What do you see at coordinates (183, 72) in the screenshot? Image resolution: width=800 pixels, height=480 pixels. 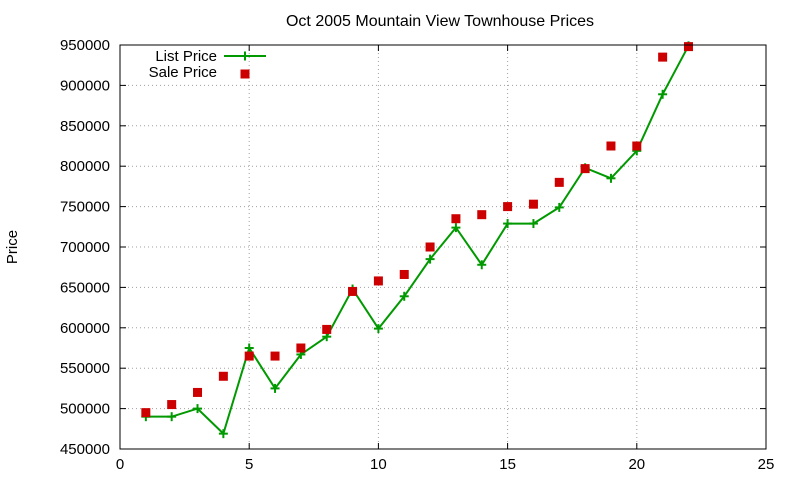 I see `legend-label: Sale Price` at bounding box center [183, 72].